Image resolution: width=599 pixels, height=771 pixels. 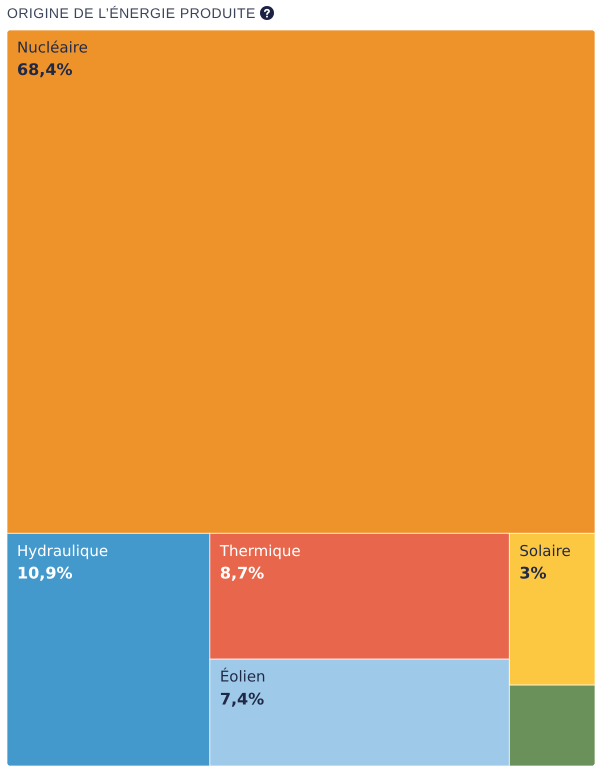 I want to click on data-label: 8,7%, so click(x=242, y=573).